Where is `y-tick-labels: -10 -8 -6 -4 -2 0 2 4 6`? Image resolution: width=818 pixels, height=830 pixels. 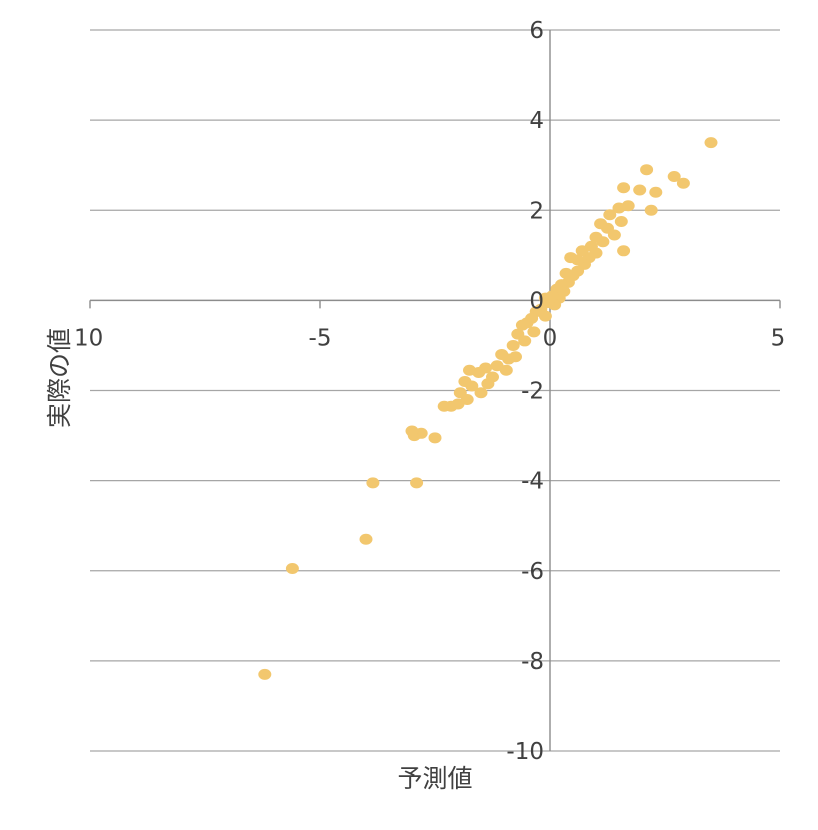
y-tick-labels: -10 -8 -6 -4 -2 0 2 4 6 is located at coordinates (525, 391).